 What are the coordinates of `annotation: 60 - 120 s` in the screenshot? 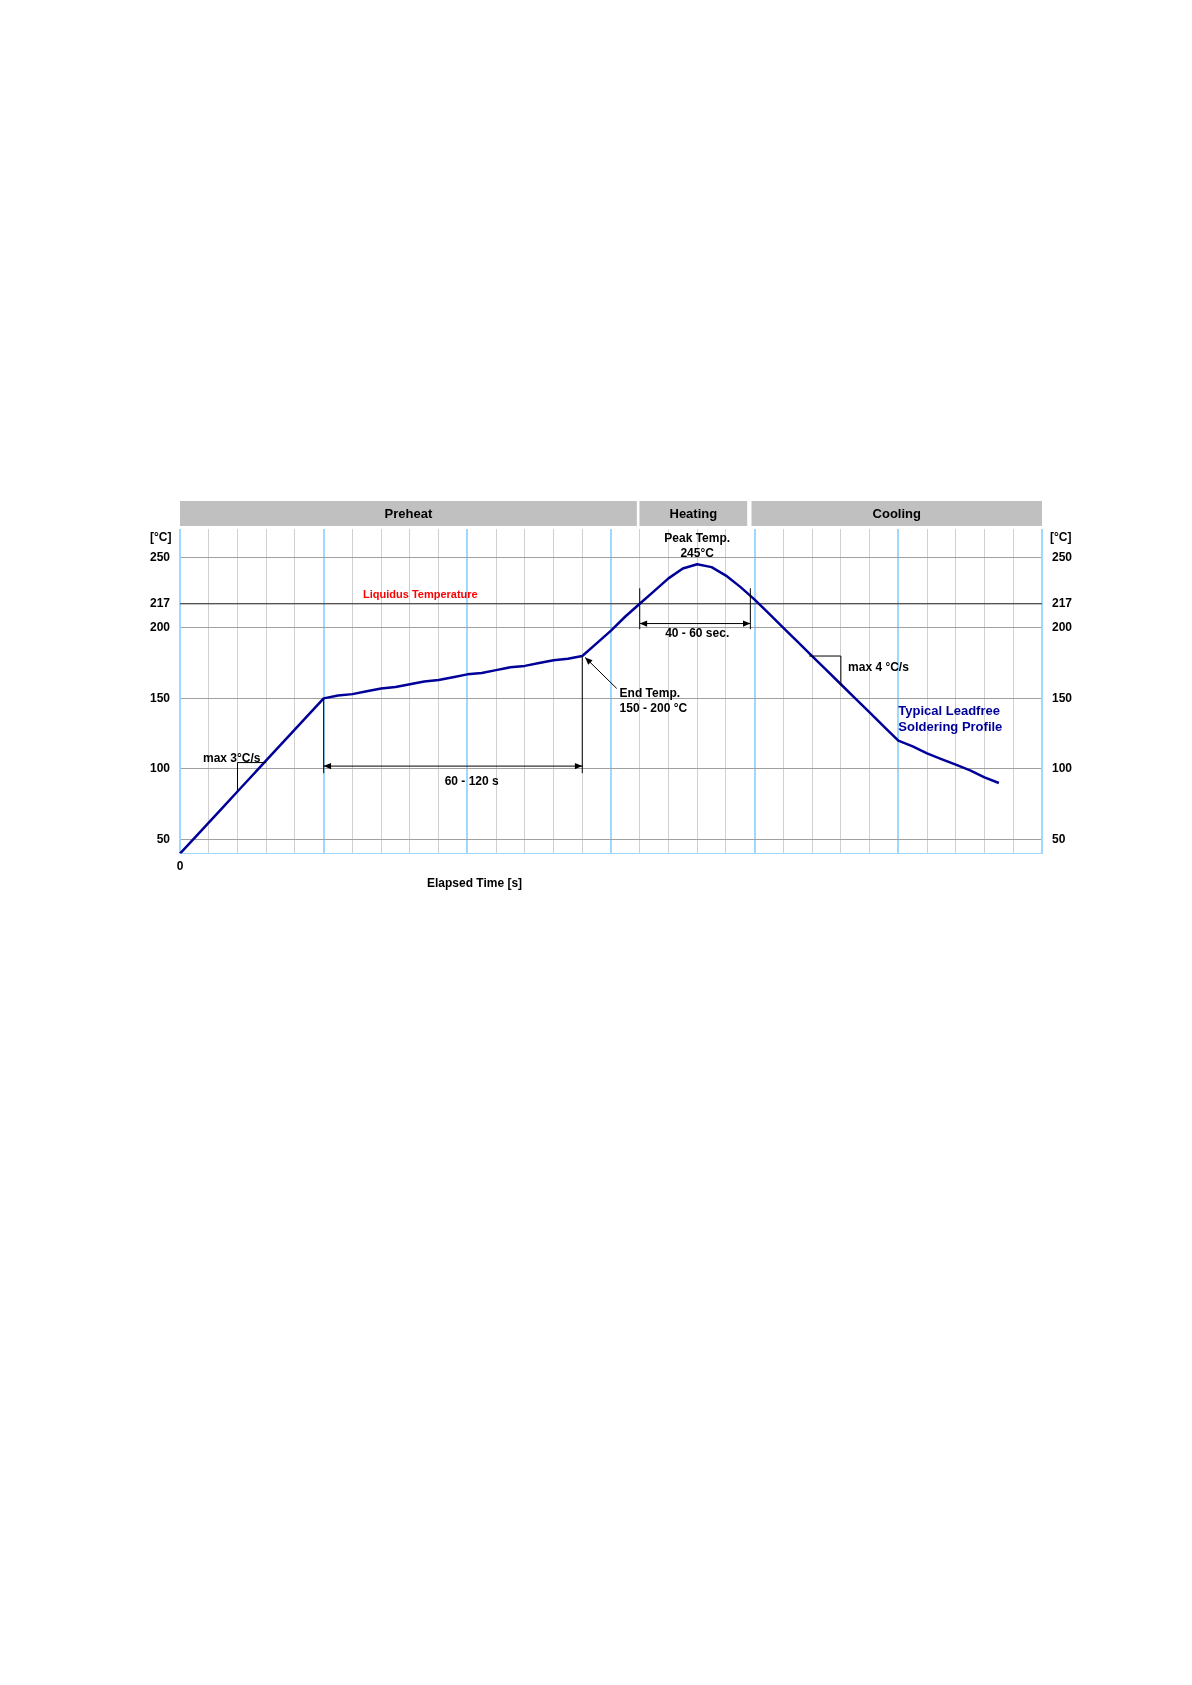 It's located at (471, 780).